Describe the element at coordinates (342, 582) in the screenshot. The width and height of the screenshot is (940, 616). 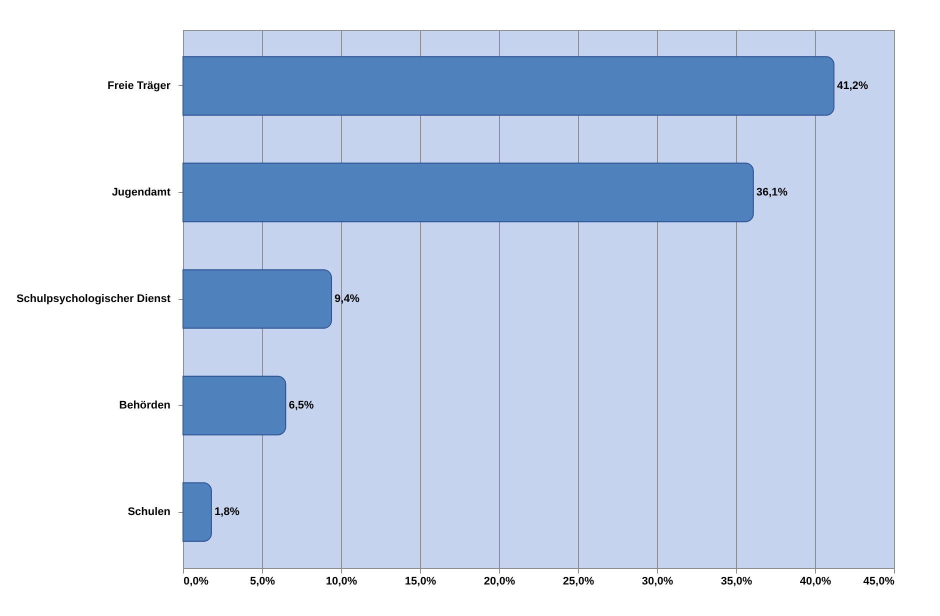
I see `x-tick-label: 10,0%` at that location.